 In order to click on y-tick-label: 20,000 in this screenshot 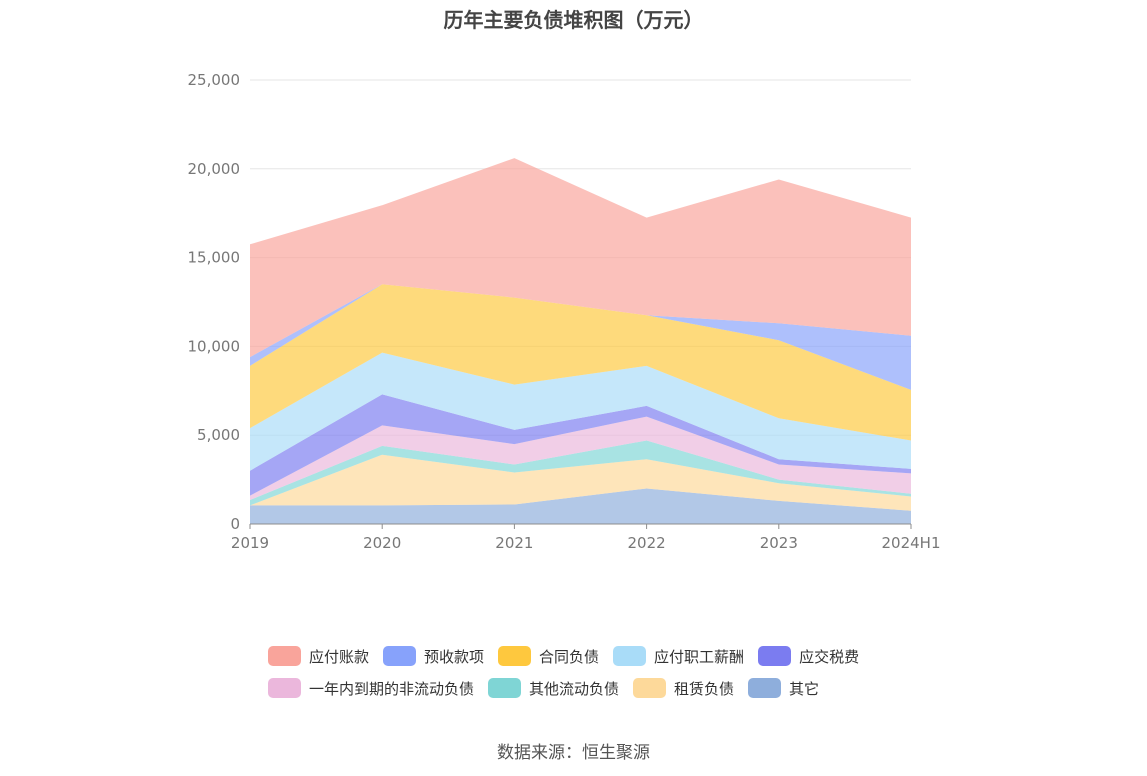, I will do `click(214, 169)`.